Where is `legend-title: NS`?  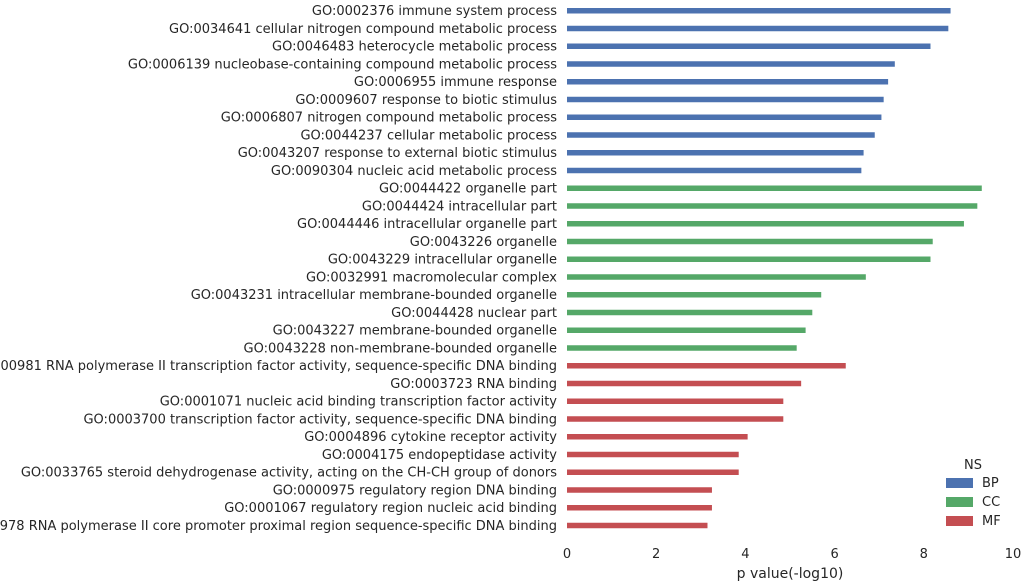
legend-title: NS is located at coordinates (973, 465).